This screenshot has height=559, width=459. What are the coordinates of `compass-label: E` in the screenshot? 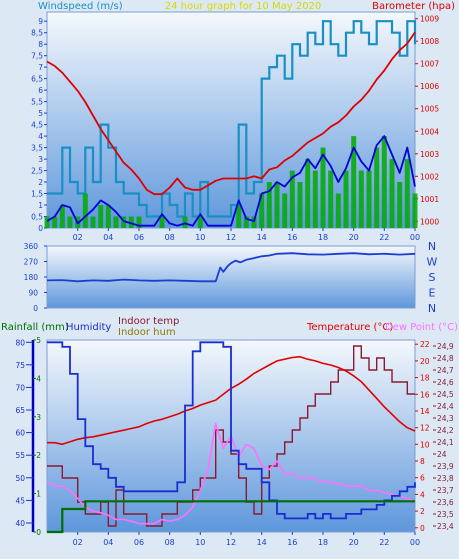 It's located at (432, 293).